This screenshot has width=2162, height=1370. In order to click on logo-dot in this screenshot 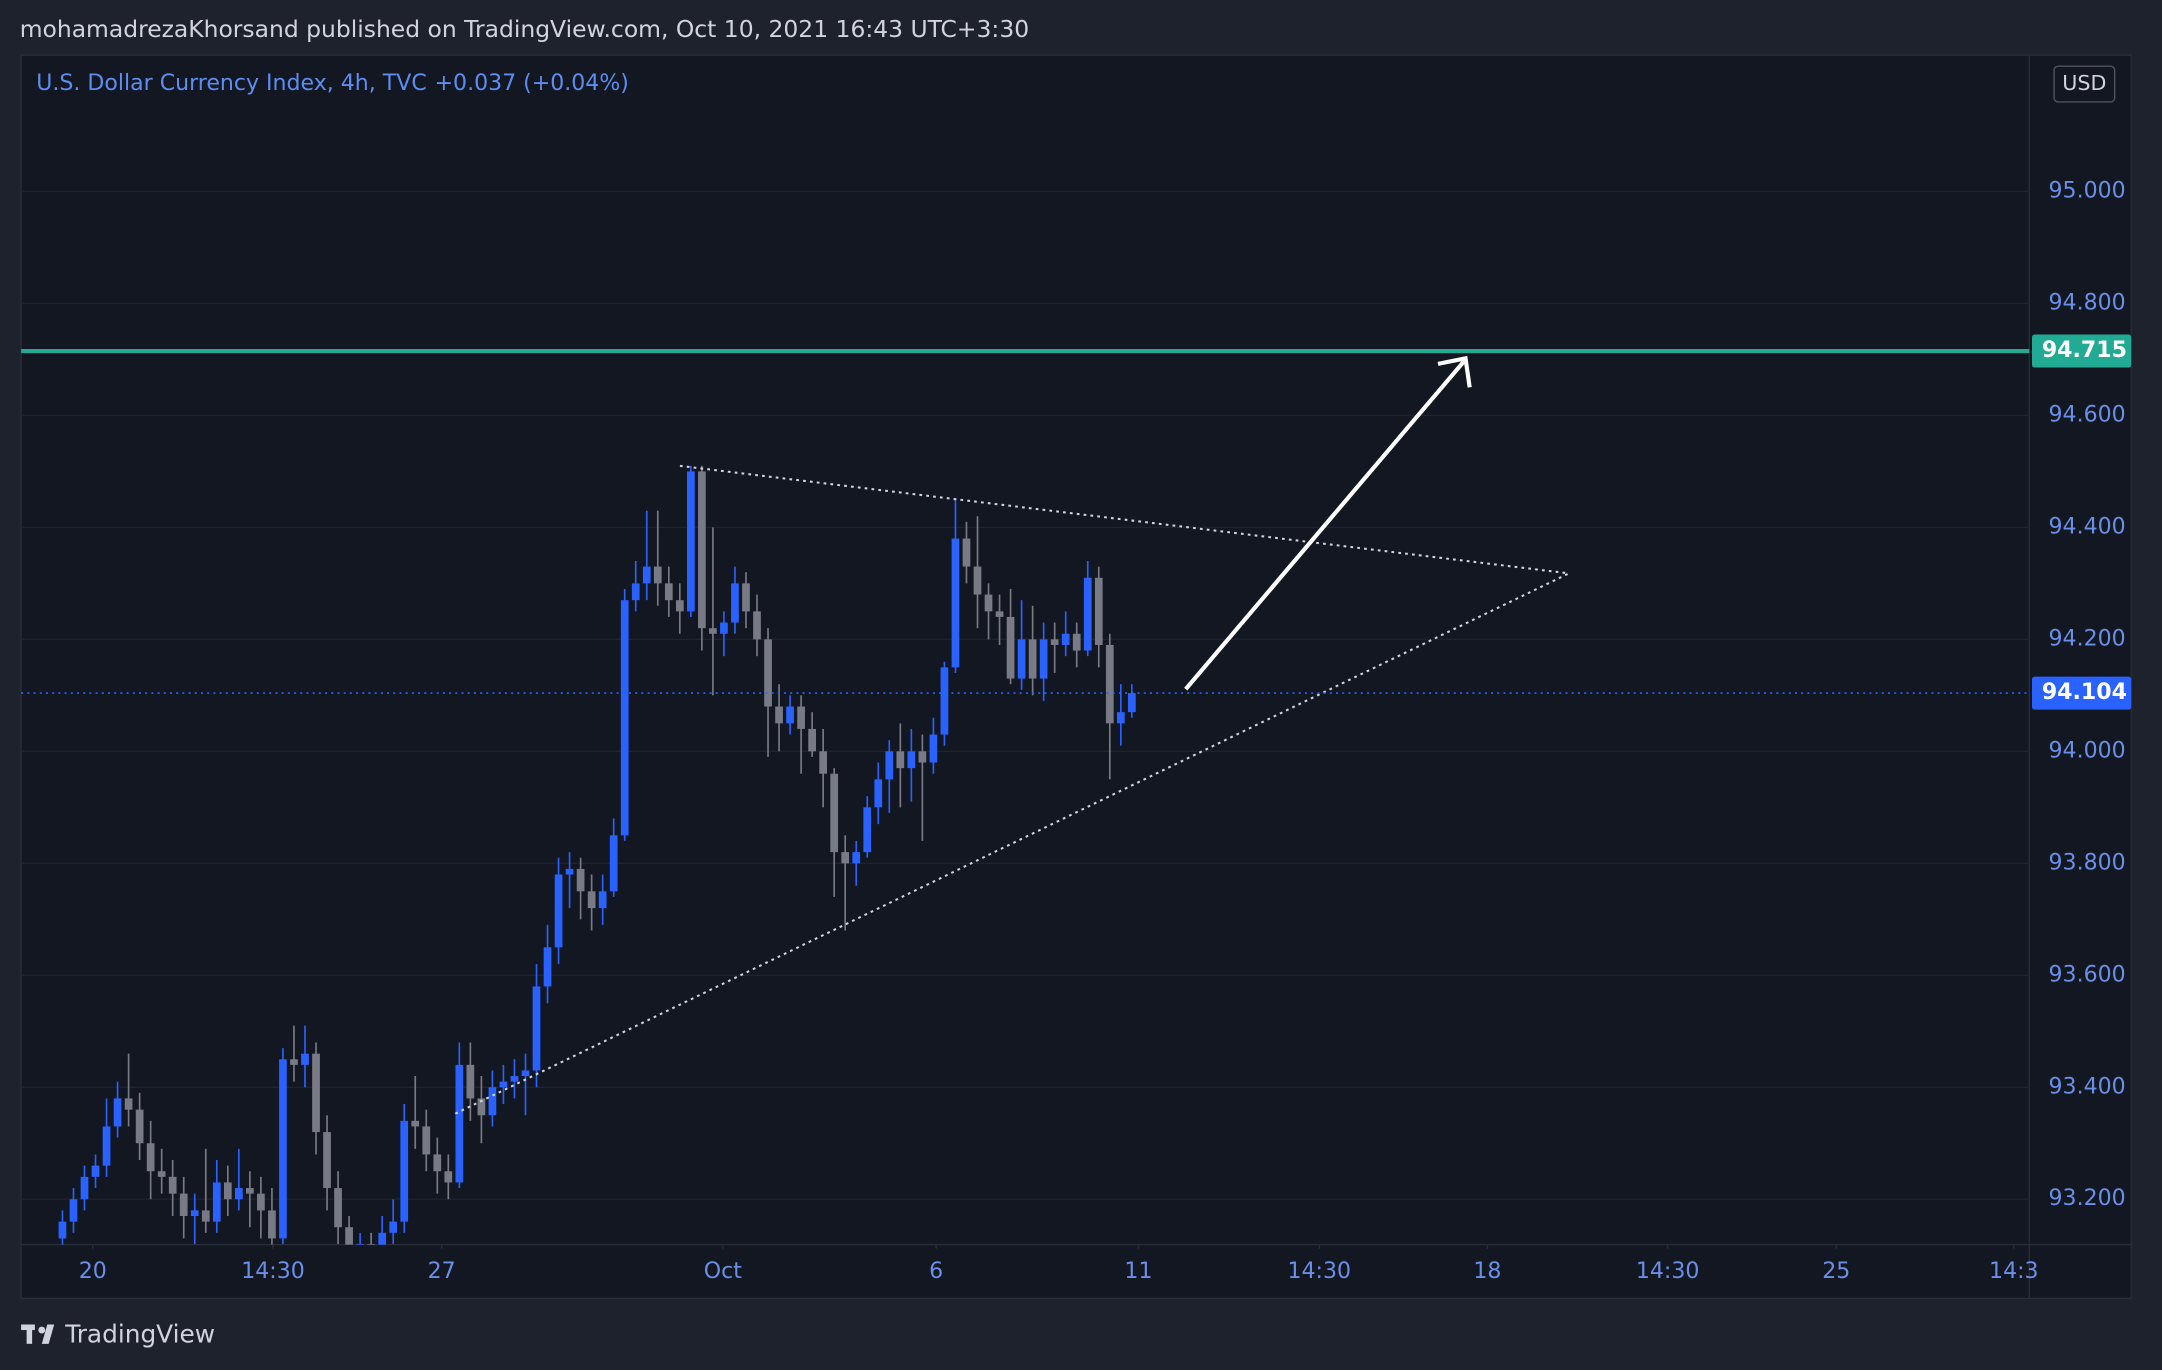, I will do `click(42, 1330)`.